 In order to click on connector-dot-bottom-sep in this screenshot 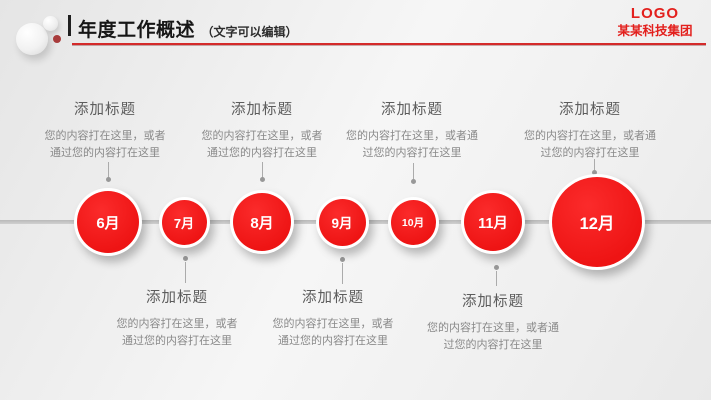, I will do `click(342, 259)`.